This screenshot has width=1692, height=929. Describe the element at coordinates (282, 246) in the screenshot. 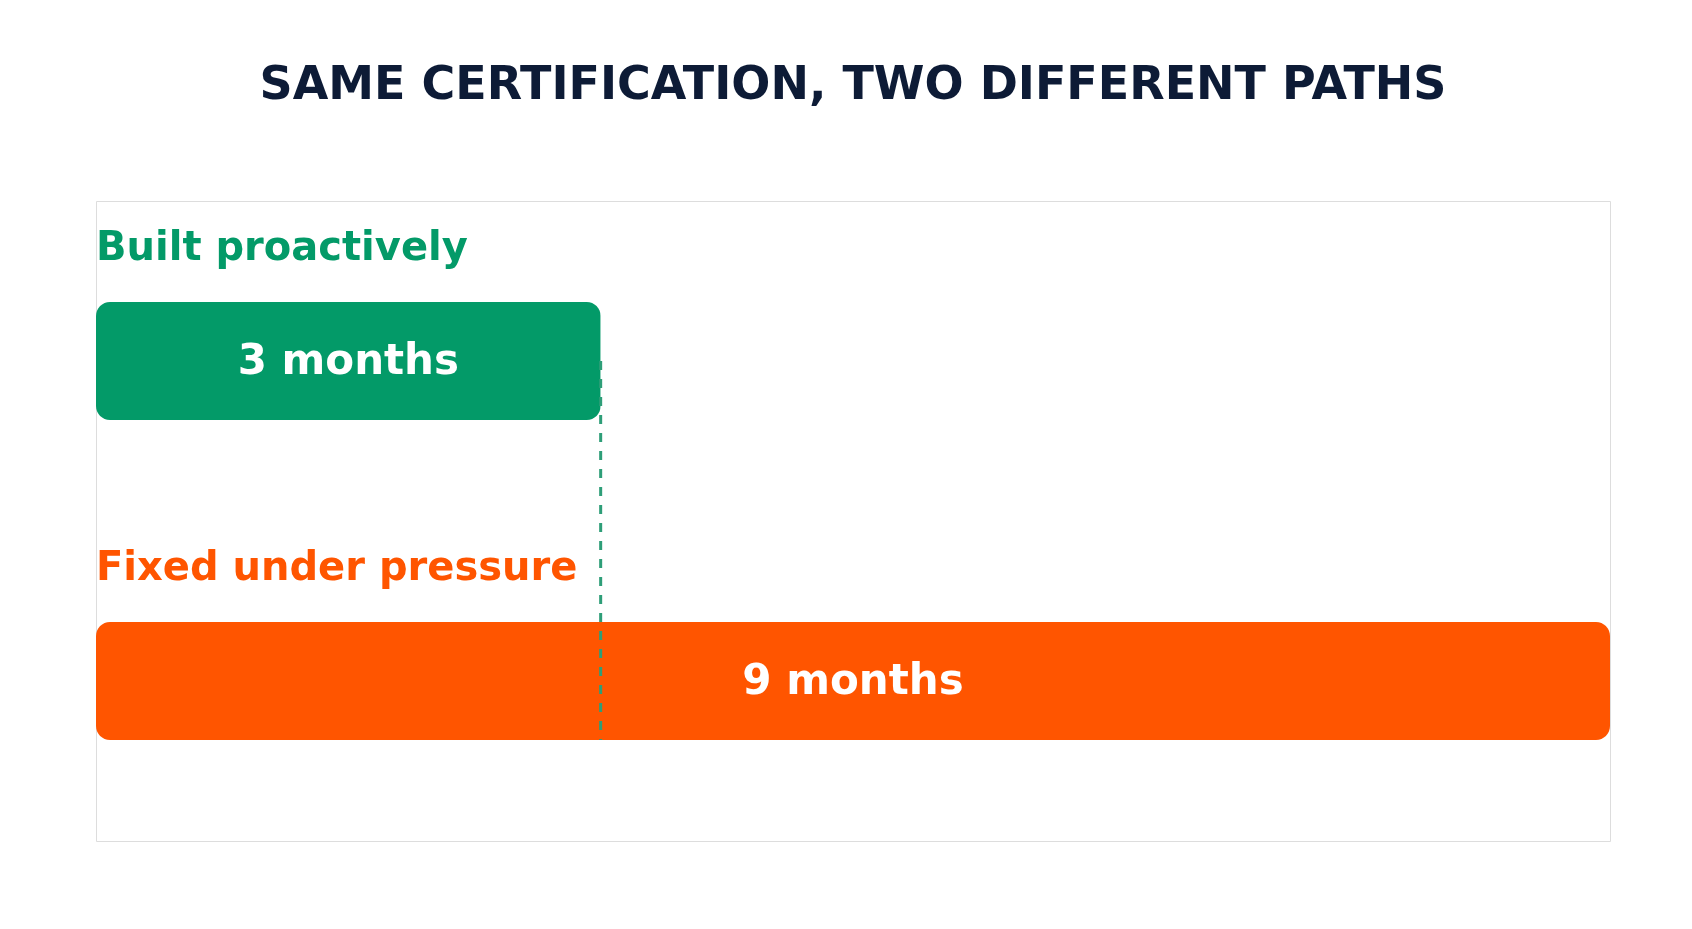

I see `y-tick-label: Built proactively` at that location.